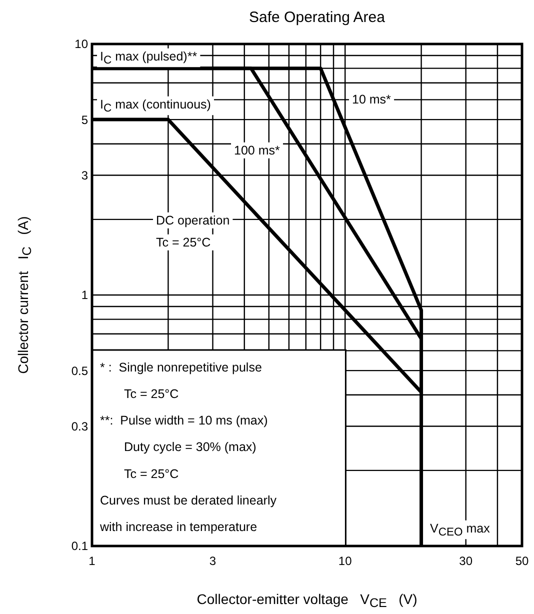  What do you see at coordinates (345, 561) in the screenshot?
I see `x-tick-label: 10` at bounding box center [345, 561].